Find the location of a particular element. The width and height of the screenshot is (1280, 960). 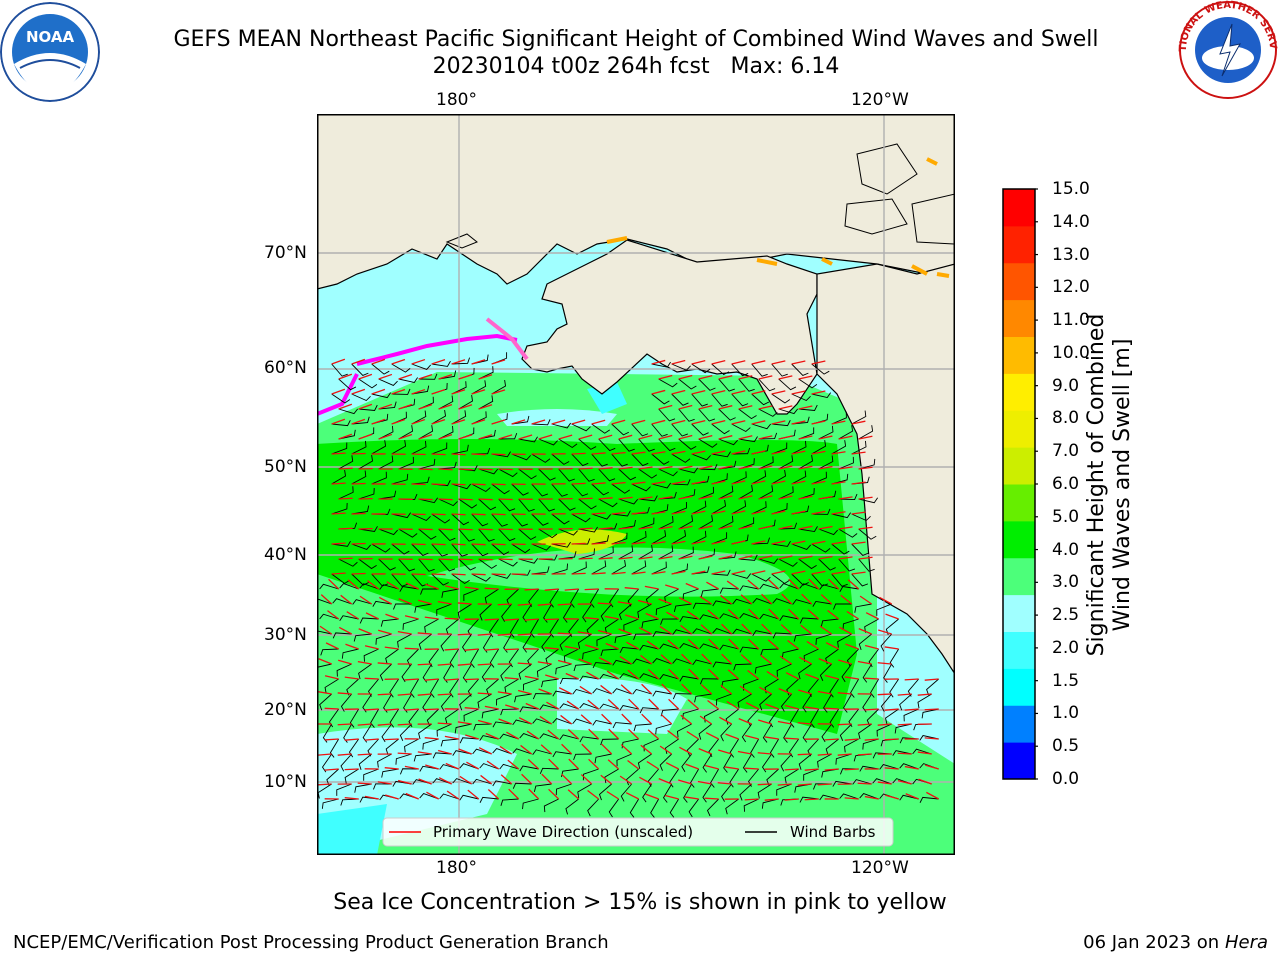

lat-label-20n: 20°N is located at coordinates (285, 710).